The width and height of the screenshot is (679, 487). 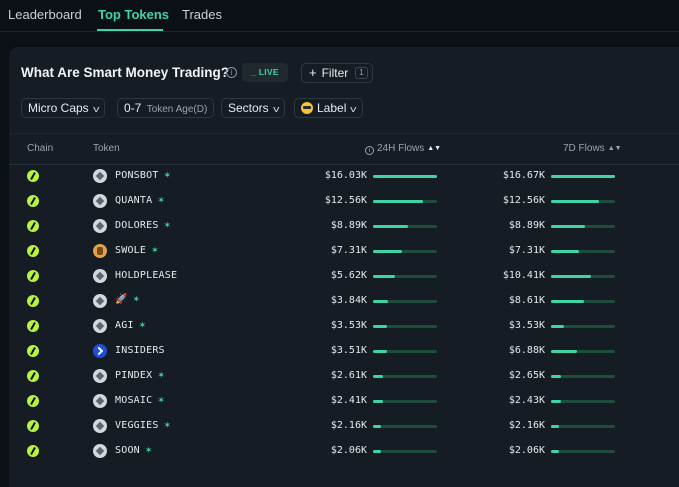 I want to click on label-dropdown-text: Label, so click(x=332, y=108).